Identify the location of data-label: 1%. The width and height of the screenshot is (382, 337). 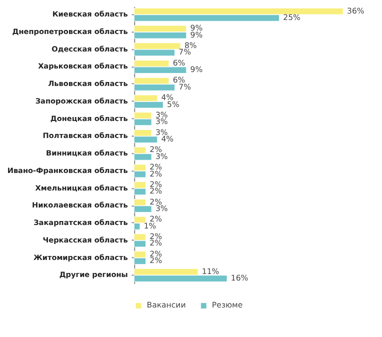
(150, 225).